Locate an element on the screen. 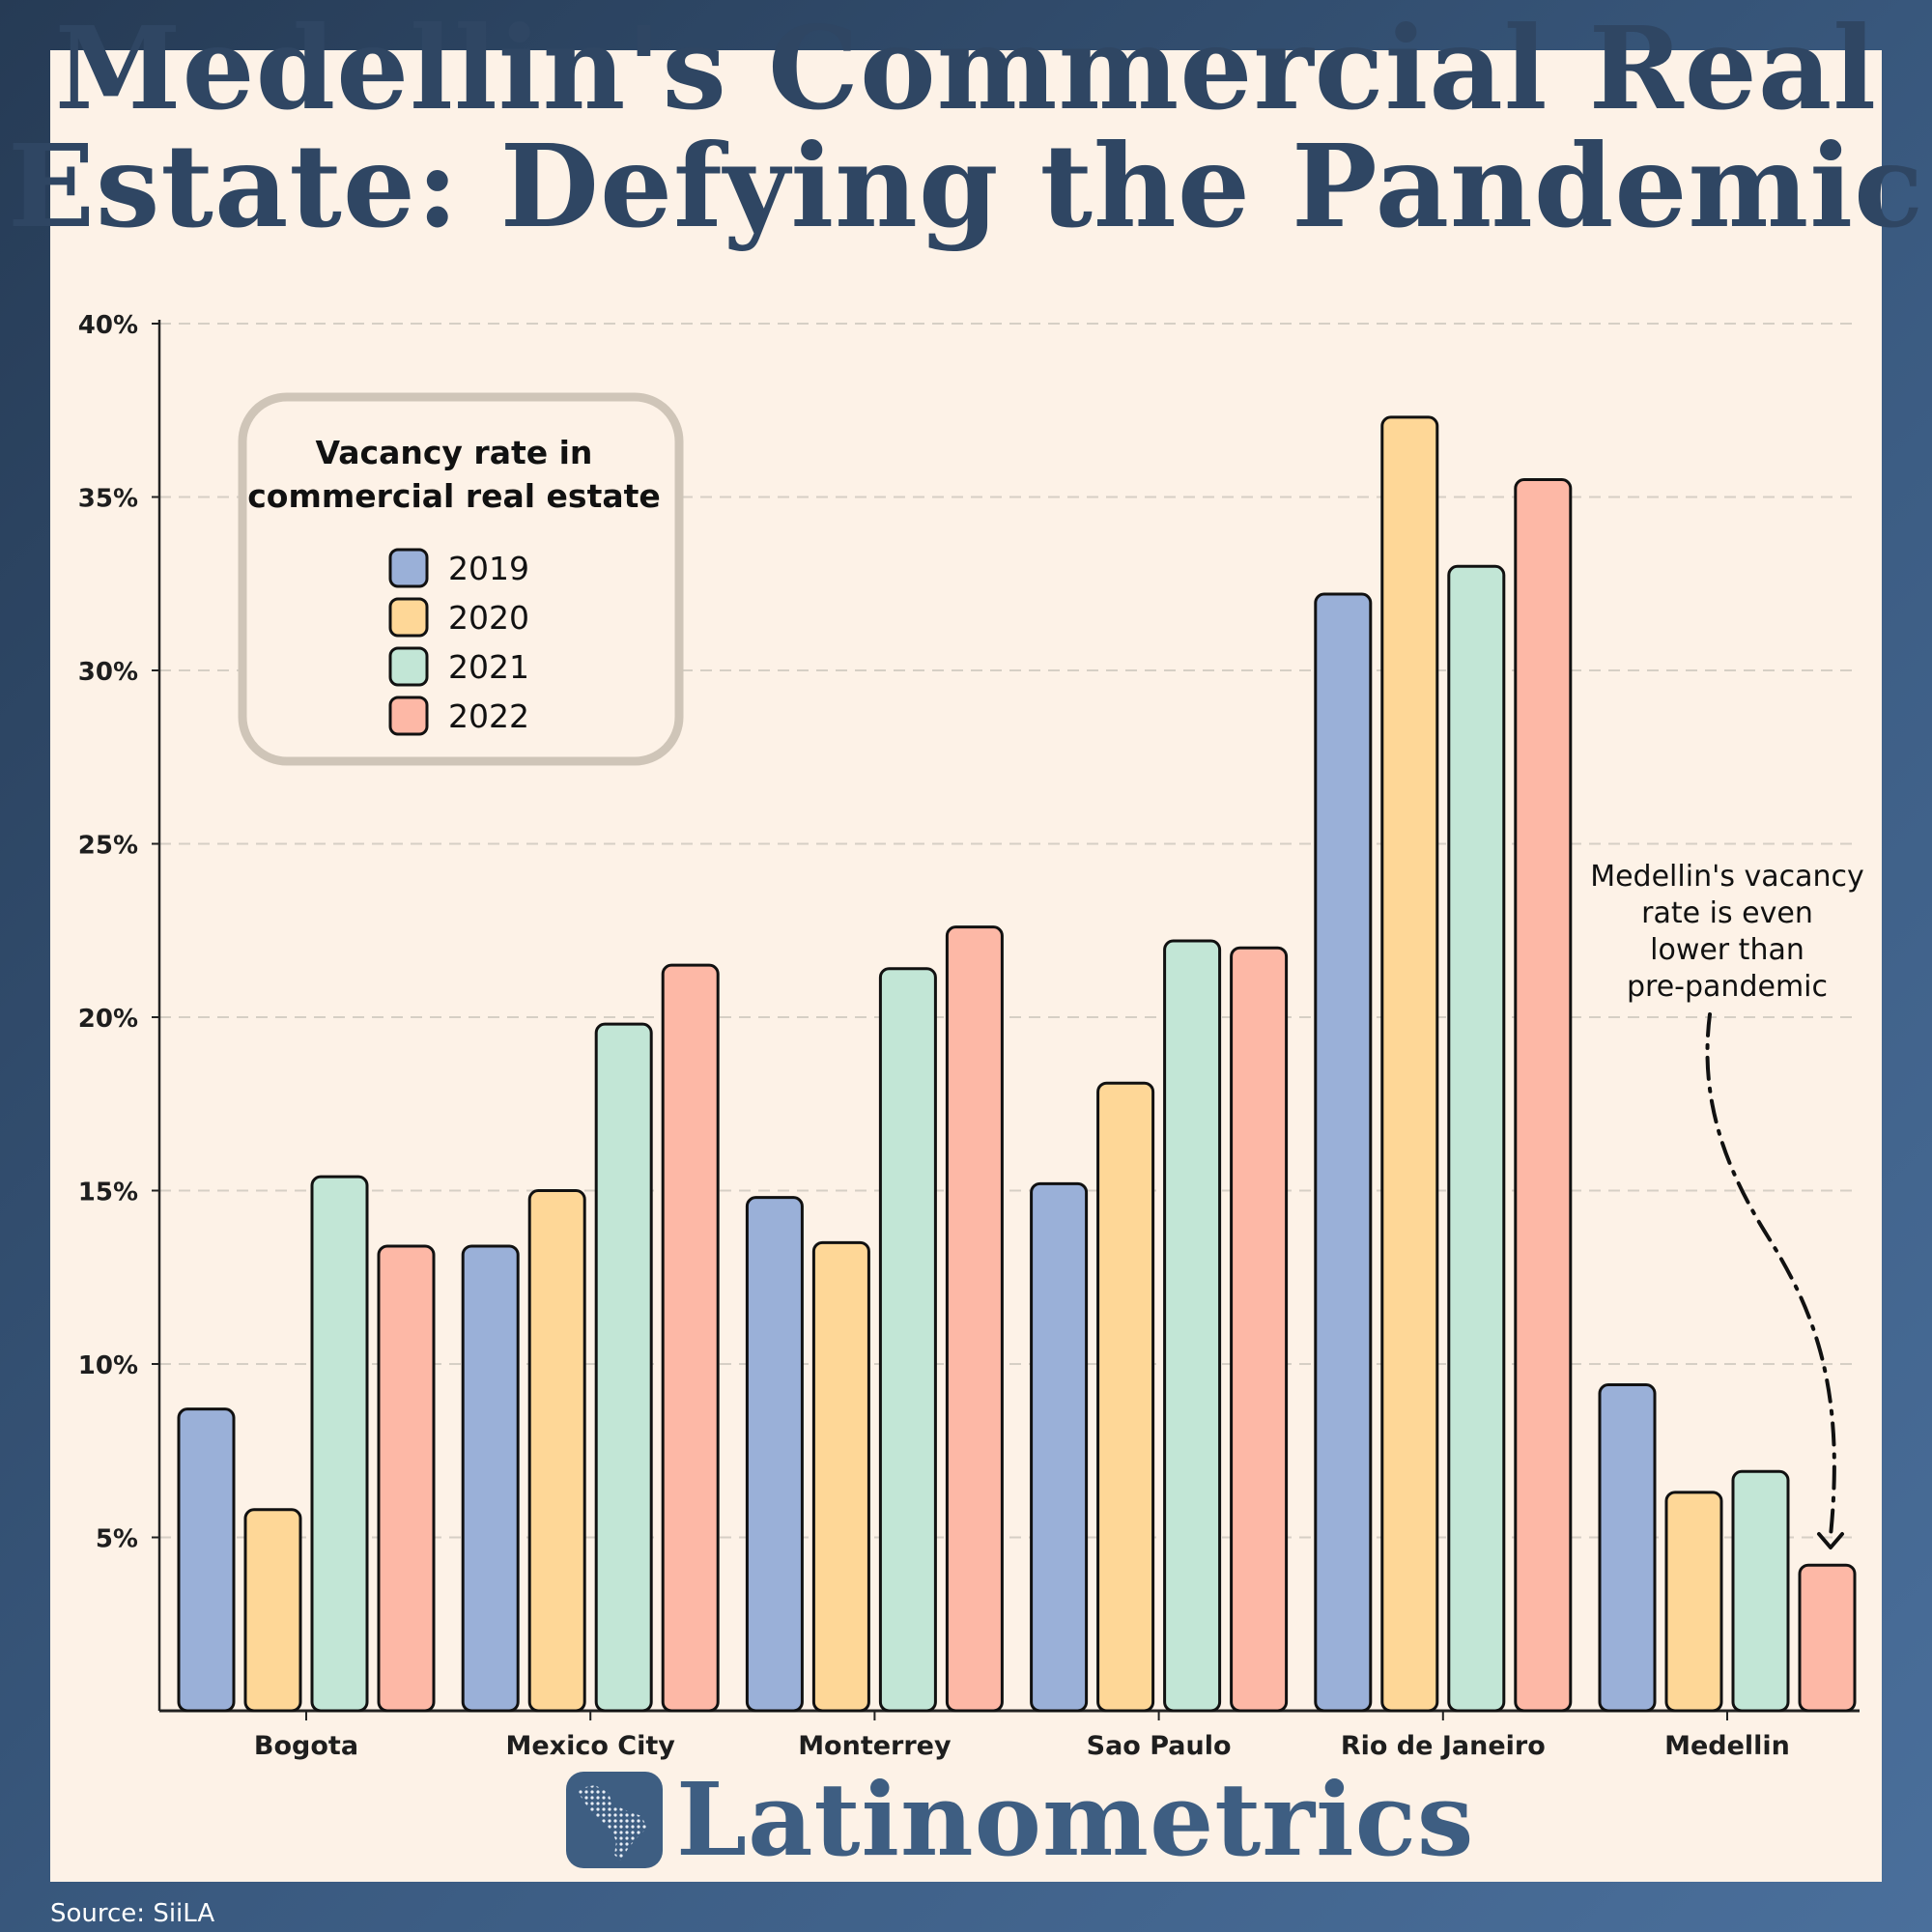  bar-monterrey-2022 is located at coordinates (974, 1319).